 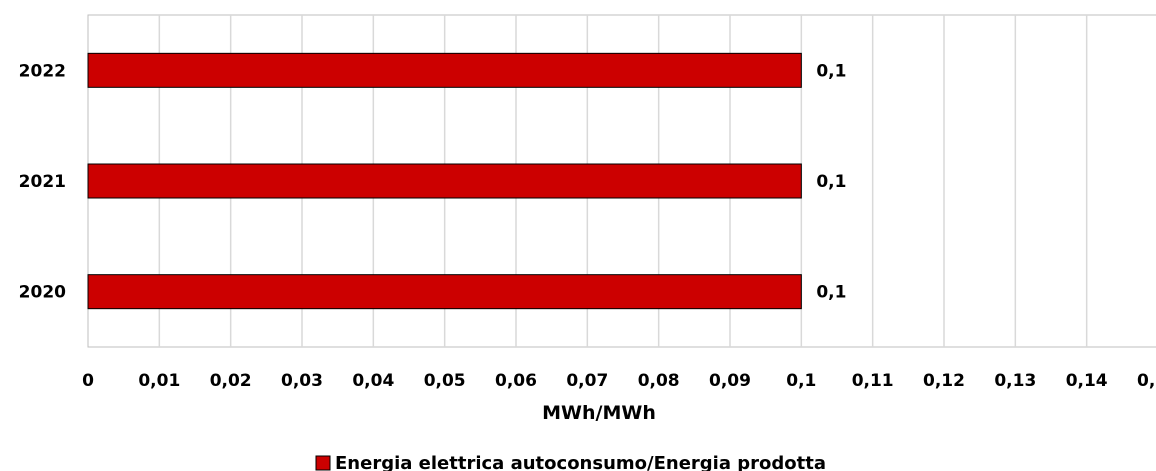 I want to click on x-tick-label: 0,11, so click(x=873, y=381).